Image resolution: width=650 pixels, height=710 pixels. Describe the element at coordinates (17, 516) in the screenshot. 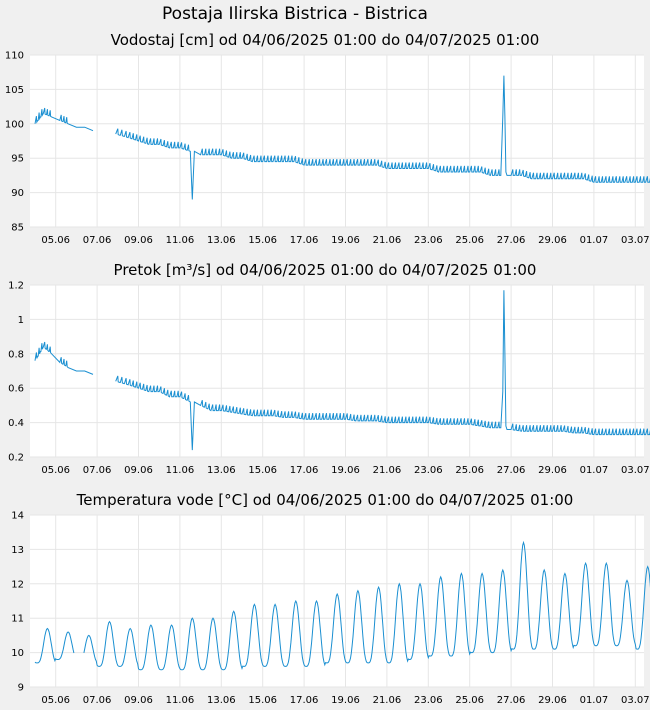

I see `y-tick-label: 14` at that location.